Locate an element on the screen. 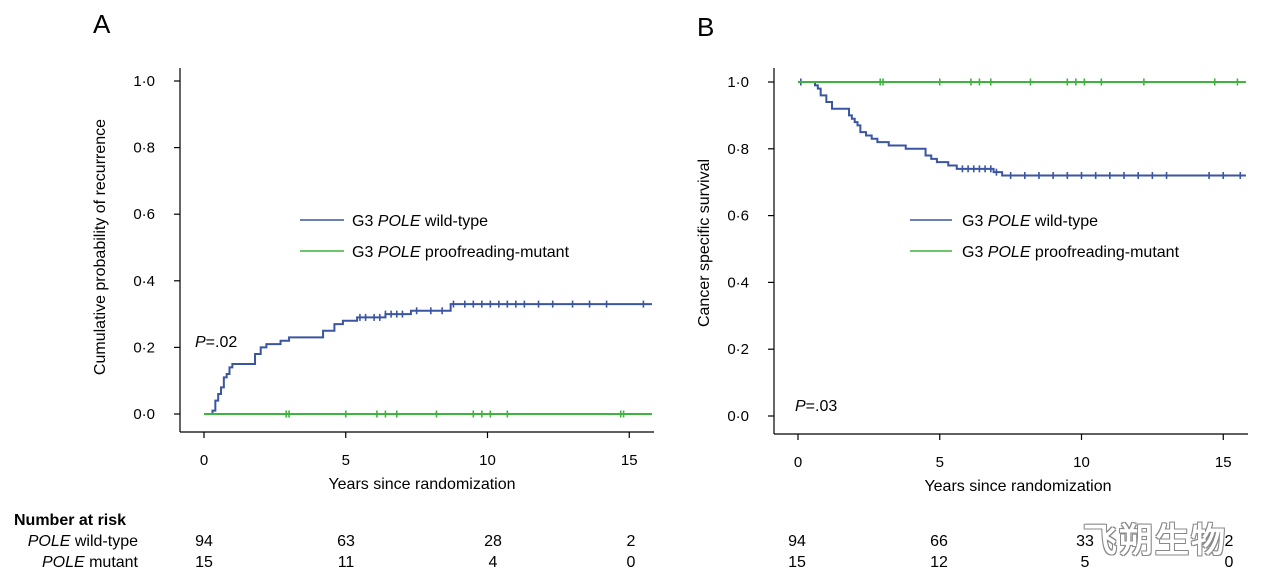  risk-cell-a: 63 is located at coordinates (346, 541).